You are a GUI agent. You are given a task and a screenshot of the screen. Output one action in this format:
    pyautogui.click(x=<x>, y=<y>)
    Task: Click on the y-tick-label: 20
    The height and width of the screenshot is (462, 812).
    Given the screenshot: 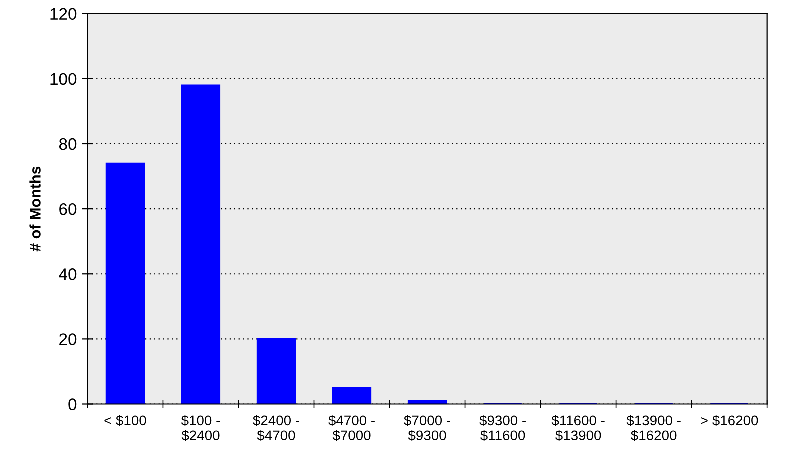 What is the action you would take?
    pyautogui.click(x=68, y=340)
    